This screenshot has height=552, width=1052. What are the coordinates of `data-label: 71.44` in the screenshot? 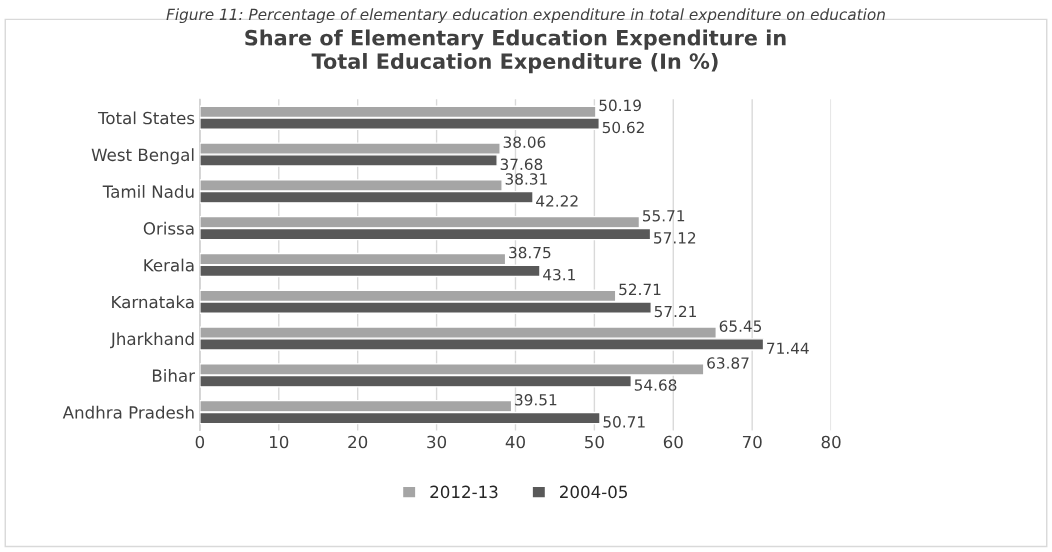 It's located at (788, 348).